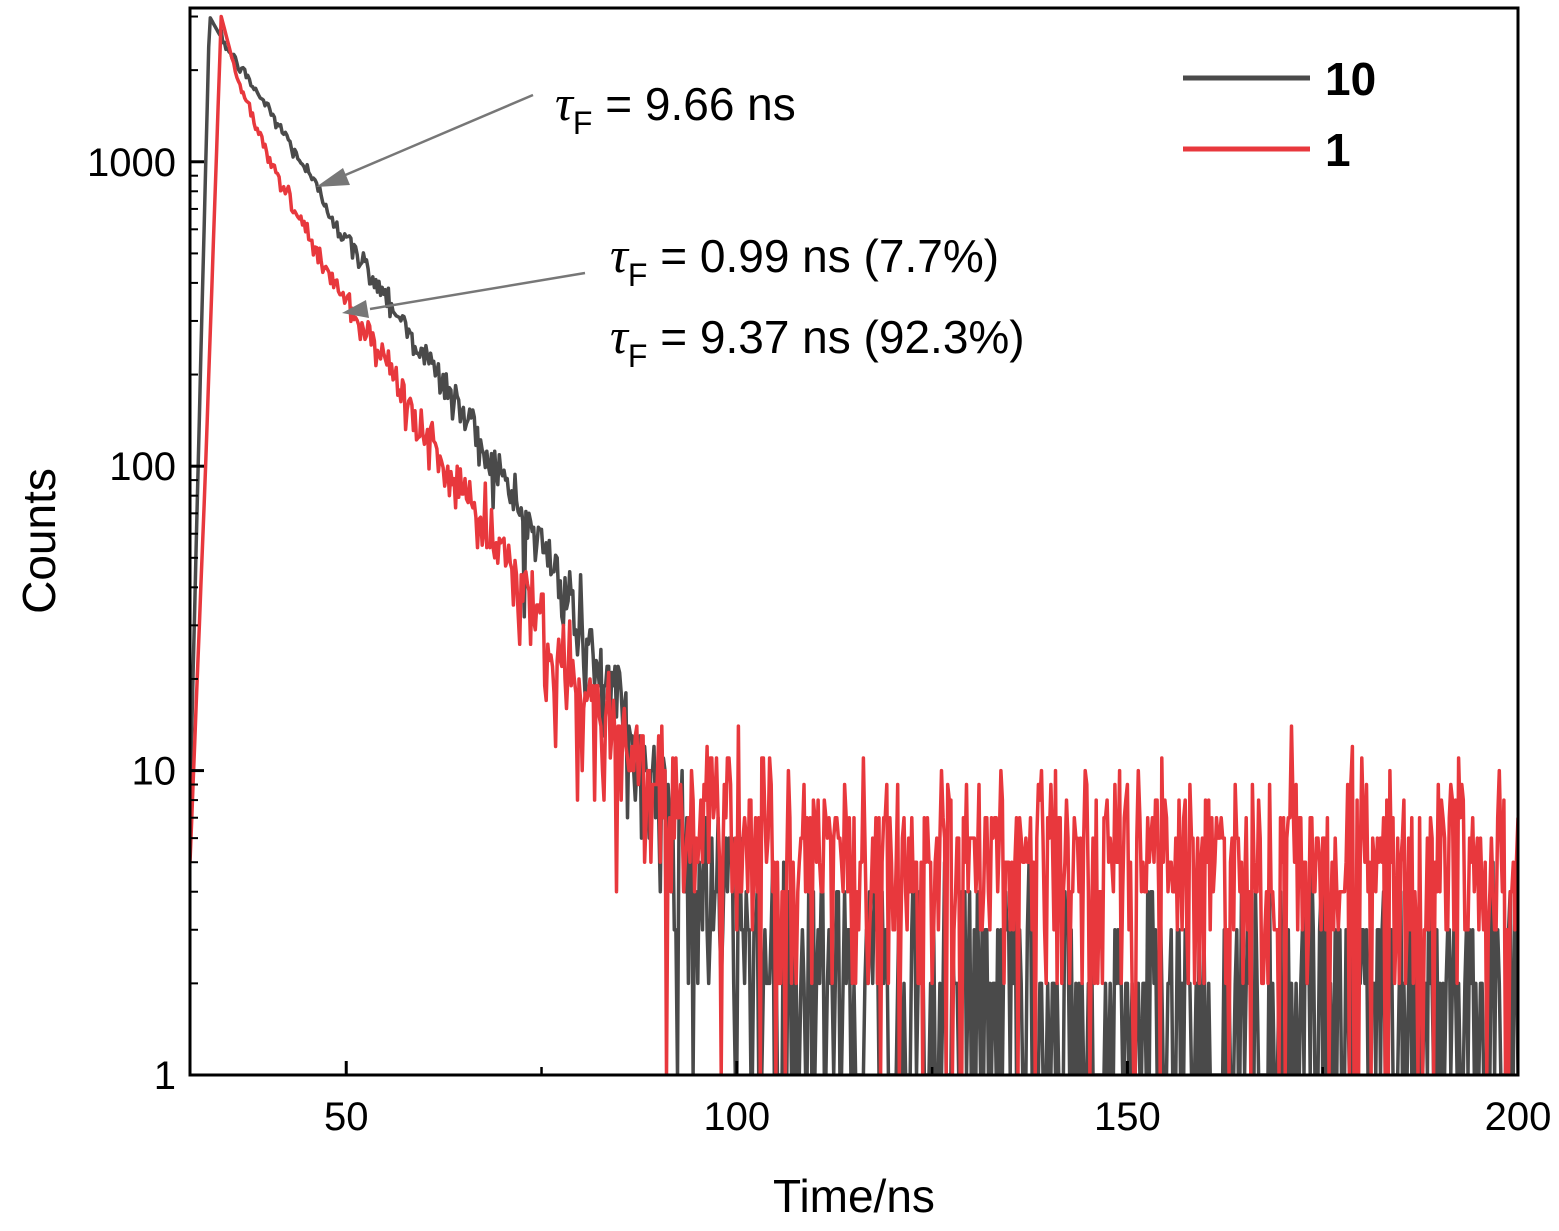 This screenshot has height=1231, width=1559. What do you see at coordinates (346, 1117) in the screenshot?
I see `x-tick-label: 50` at bounding box center [346, 1117].